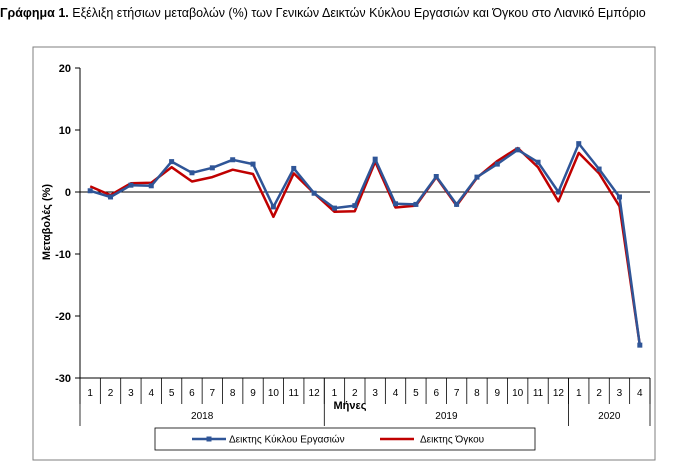  Describe the element at coordinates (287, 440) in the screenshot. I see `legend-label-series-1: Δεικτης Κύκλου Εργασιών` at that location.